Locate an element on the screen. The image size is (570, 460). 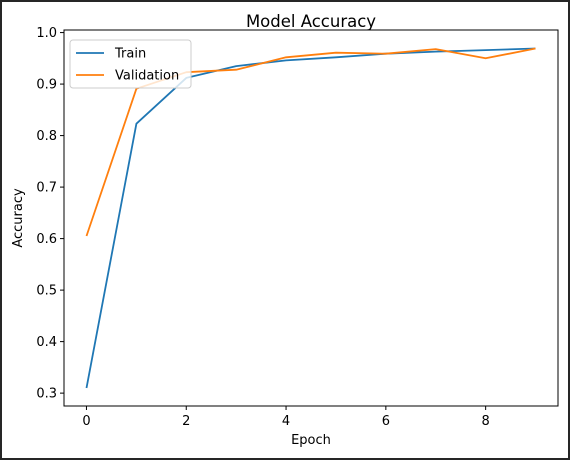
legend-label-validation: Validation is located at coordinates (147, 76).